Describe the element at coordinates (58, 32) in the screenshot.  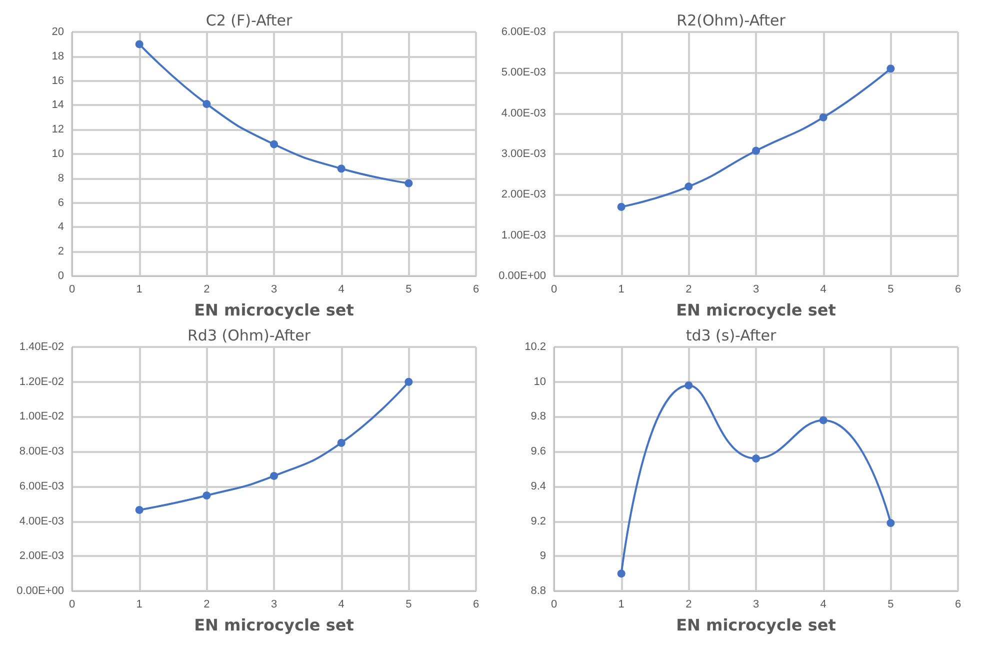
I see `y-tick-label: 20` at that location.